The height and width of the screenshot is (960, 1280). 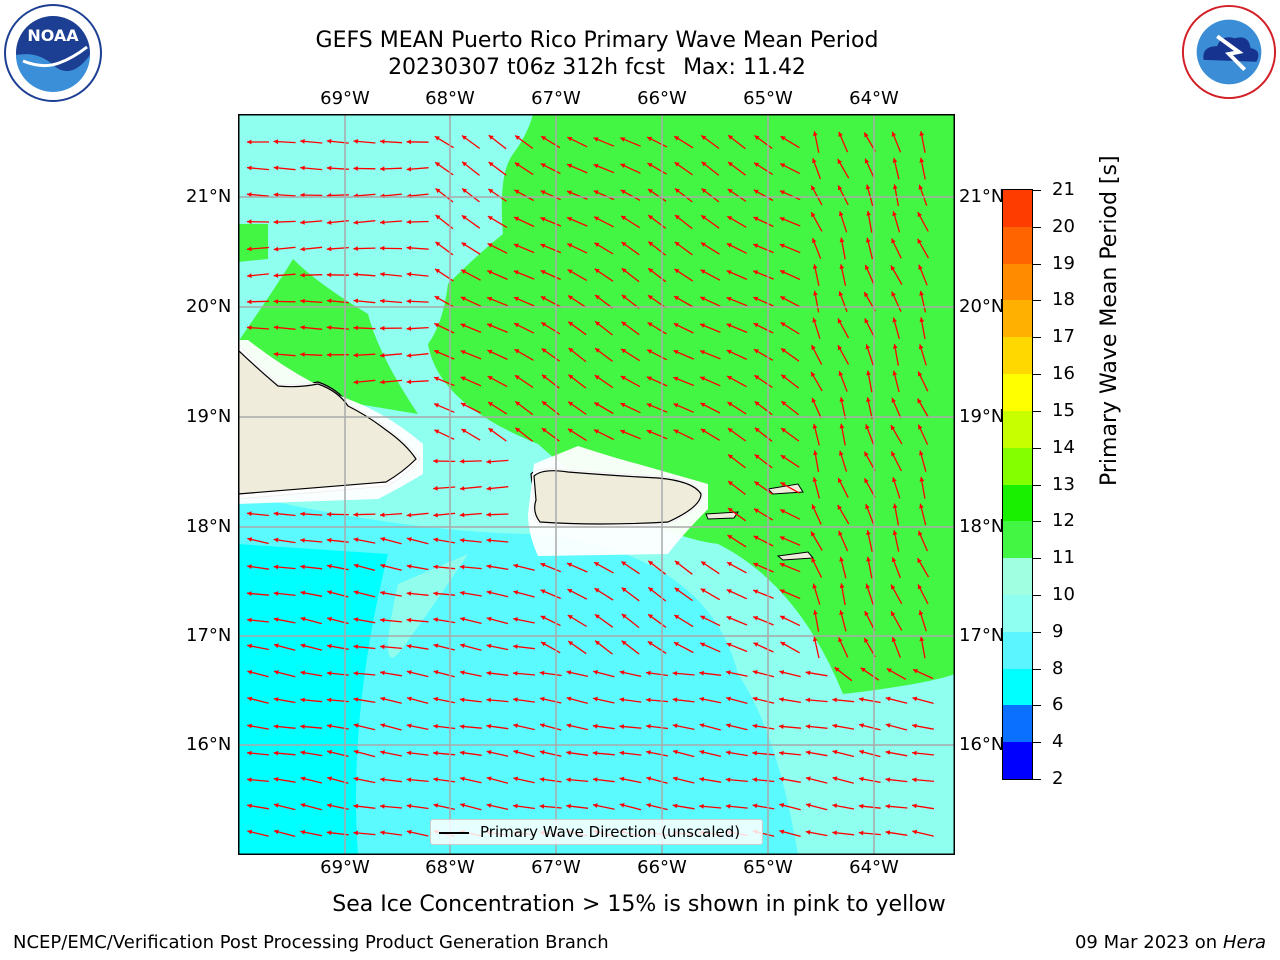 What do you see at coordinates (527, 67) in the screenshot?
I see `run-info: 20230307 t06z 312h fcst` at bounding box center [527, 67].